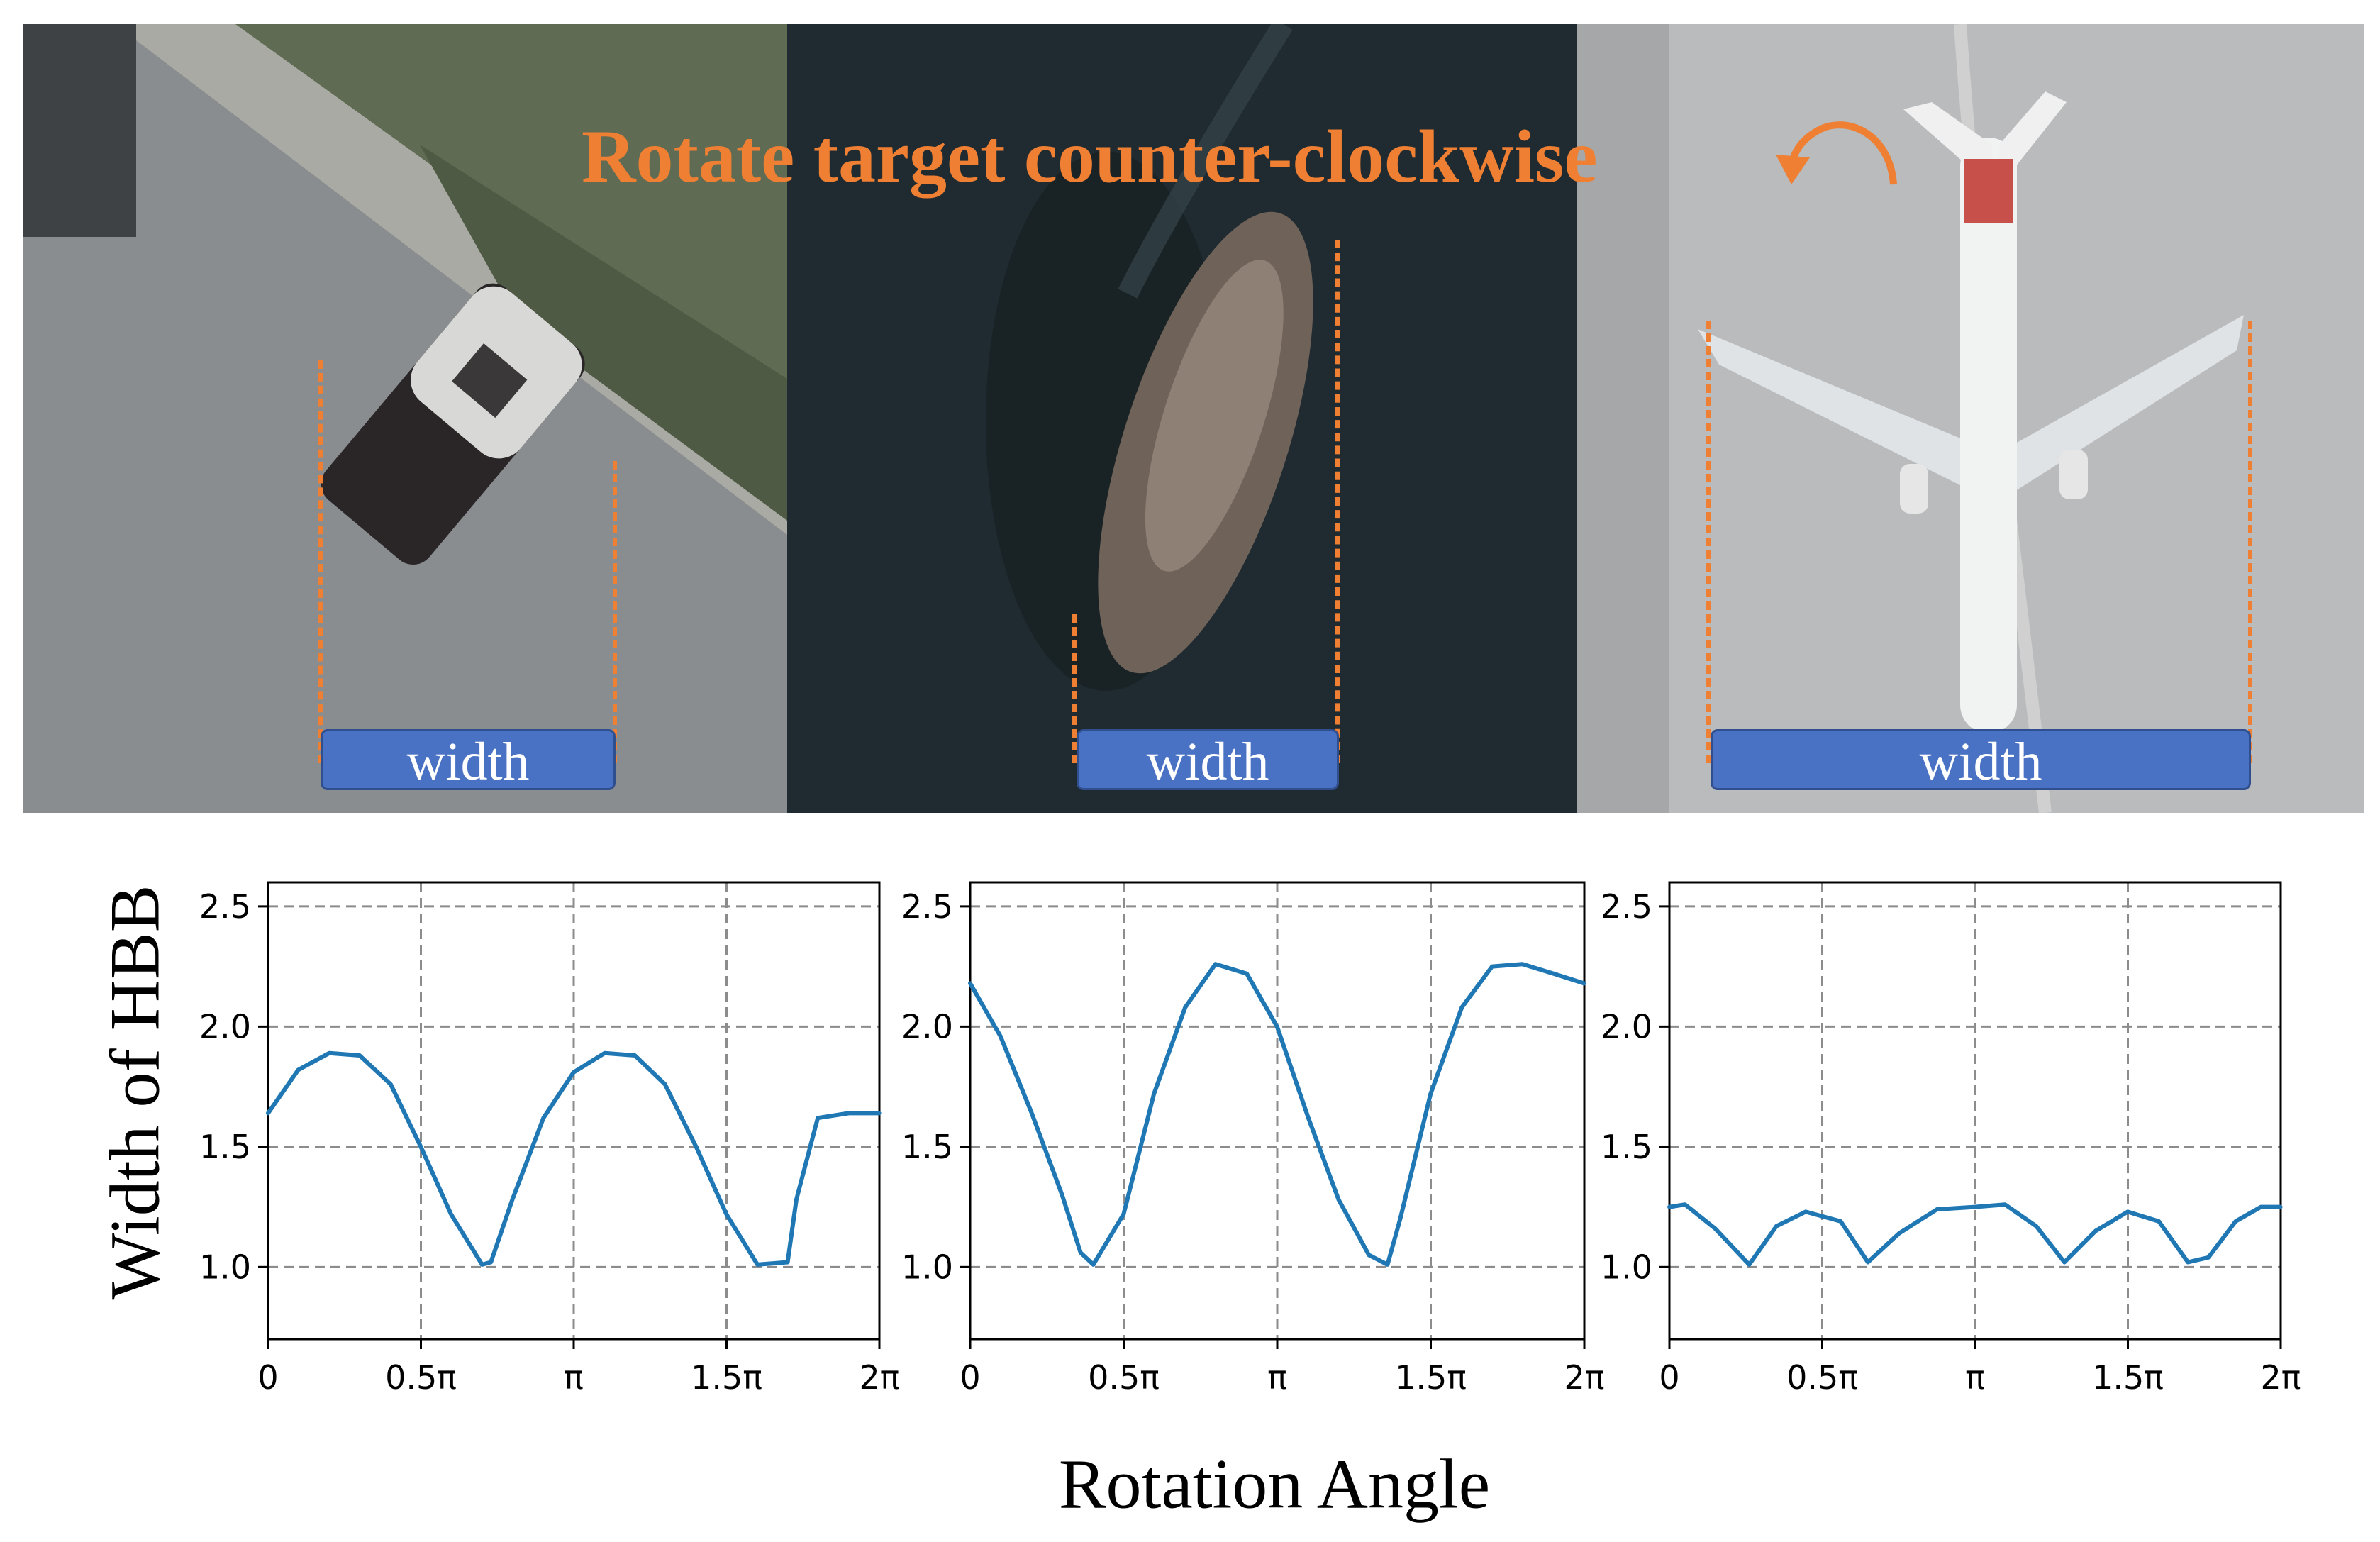 The height and width of the screenshot is (1542, 2380). I want to click on car-width-left-marker, so click(320, 561).